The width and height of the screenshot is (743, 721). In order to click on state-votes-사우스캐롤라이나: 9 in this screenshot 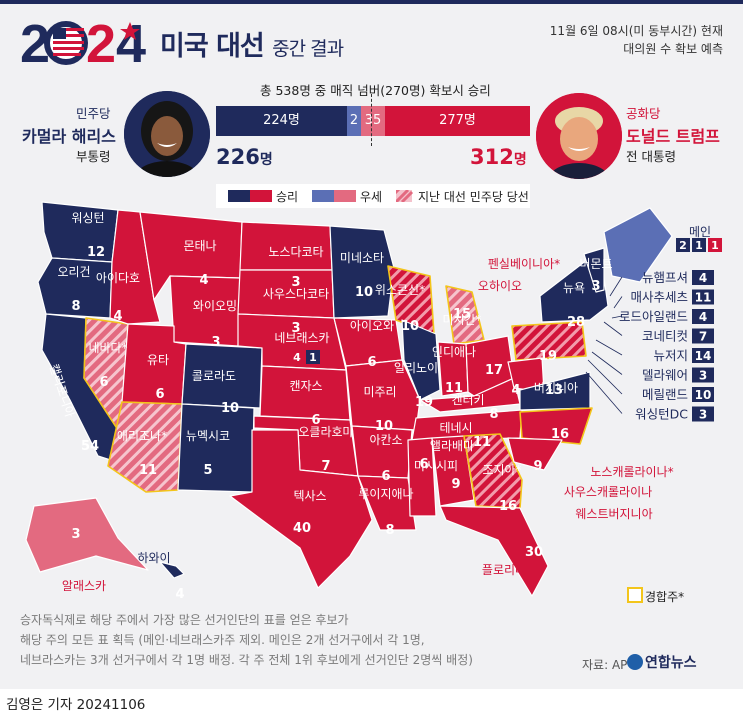, I will do `click(537, 466)`.